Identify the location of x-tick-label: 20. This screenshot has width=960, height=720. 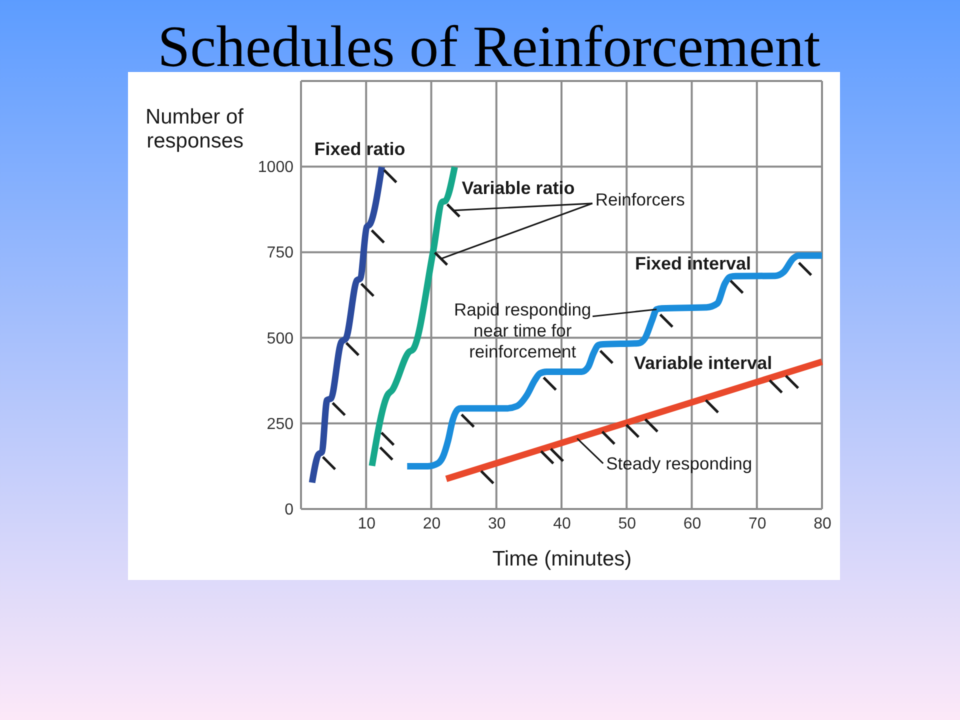
(431, 524).